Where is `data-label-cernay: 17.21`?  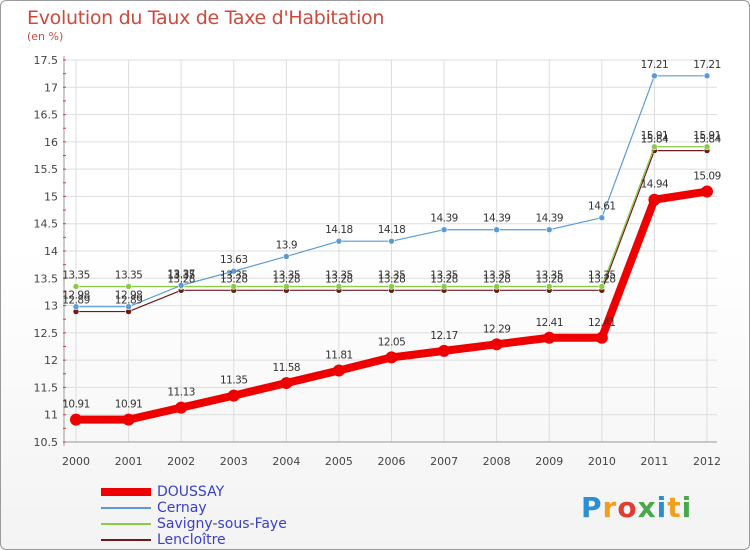 data-label-cernay: 17.21 is located at coordinates (655, 65).